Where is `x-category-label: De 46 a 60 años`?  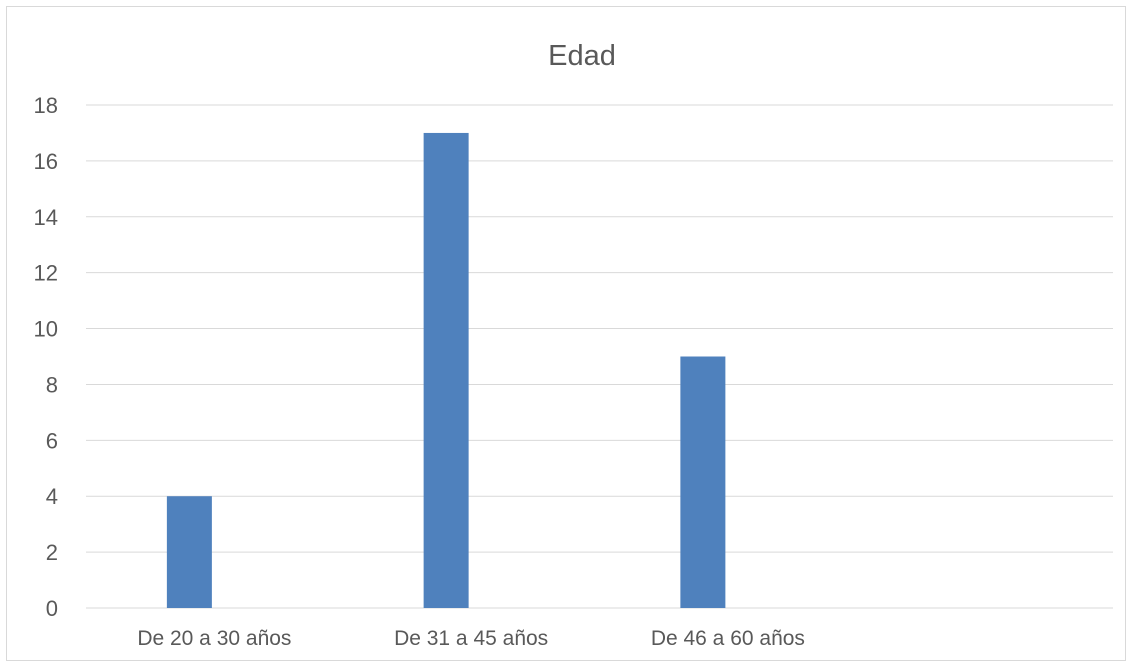
x-category-label: De 46 a 60 años is located at coordinates (728, 638).